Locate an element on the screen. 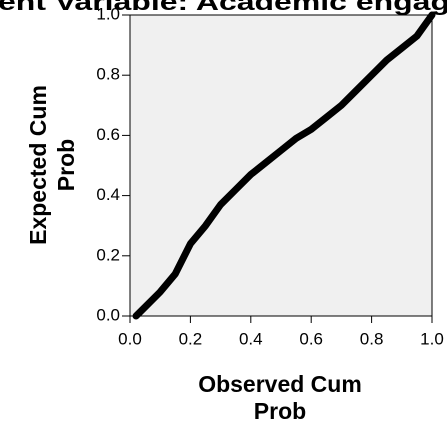  y-tick-label: 0.0 is located at coordinates (108, 314).